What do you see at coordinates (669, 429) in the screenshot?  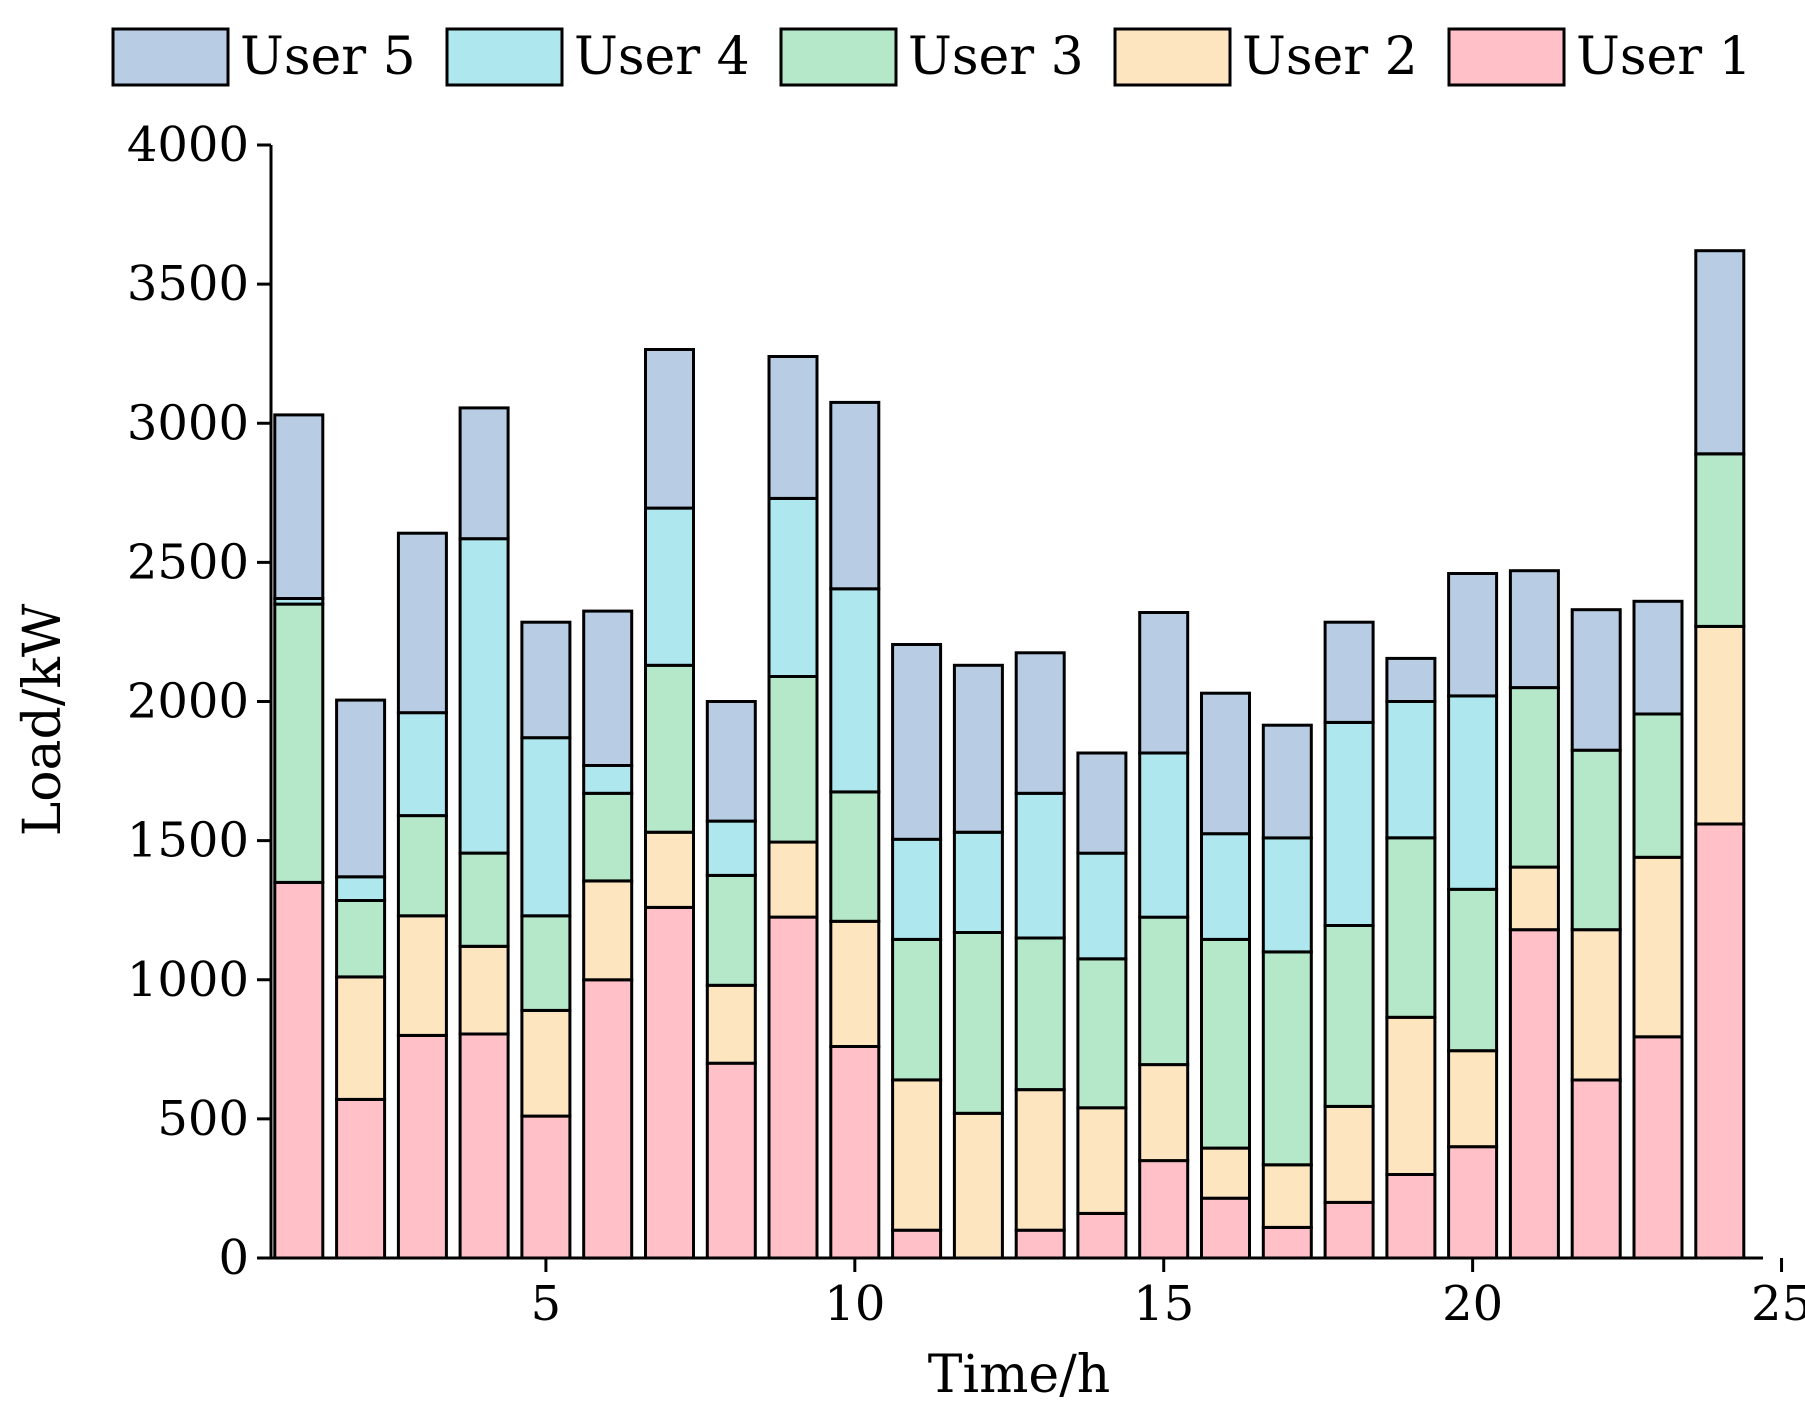 I see `bar-segment-user-5-t7` at bounding box center [669, 429].